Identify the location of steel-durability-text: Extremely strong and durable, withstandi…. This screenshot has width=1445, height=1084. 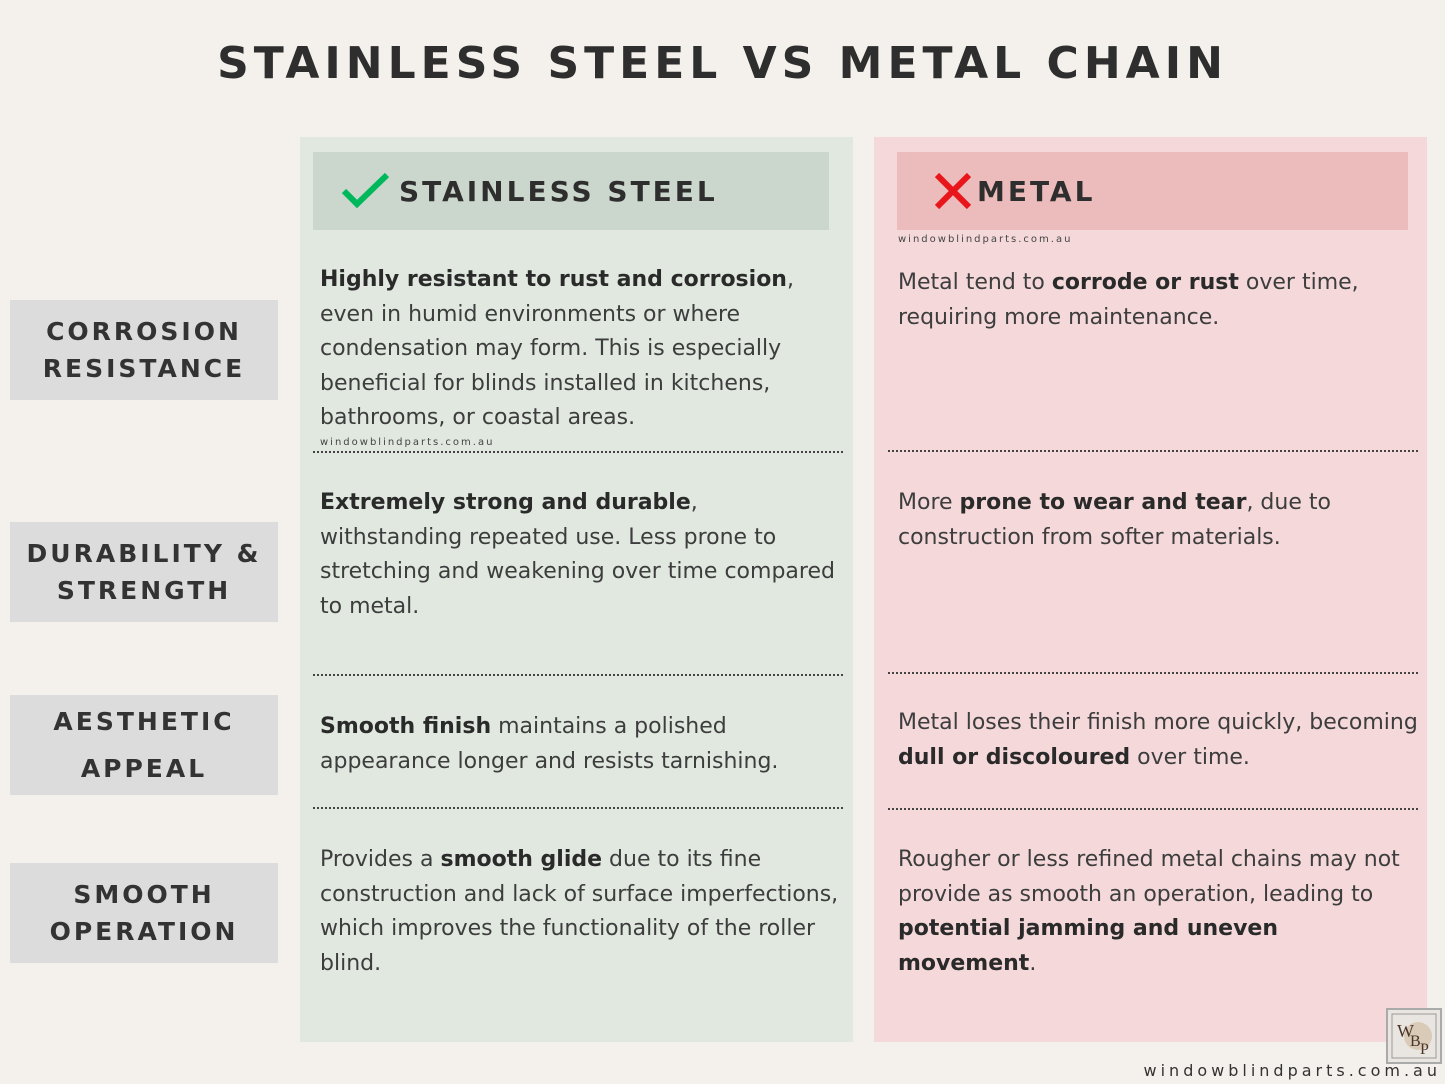
(582, 555).